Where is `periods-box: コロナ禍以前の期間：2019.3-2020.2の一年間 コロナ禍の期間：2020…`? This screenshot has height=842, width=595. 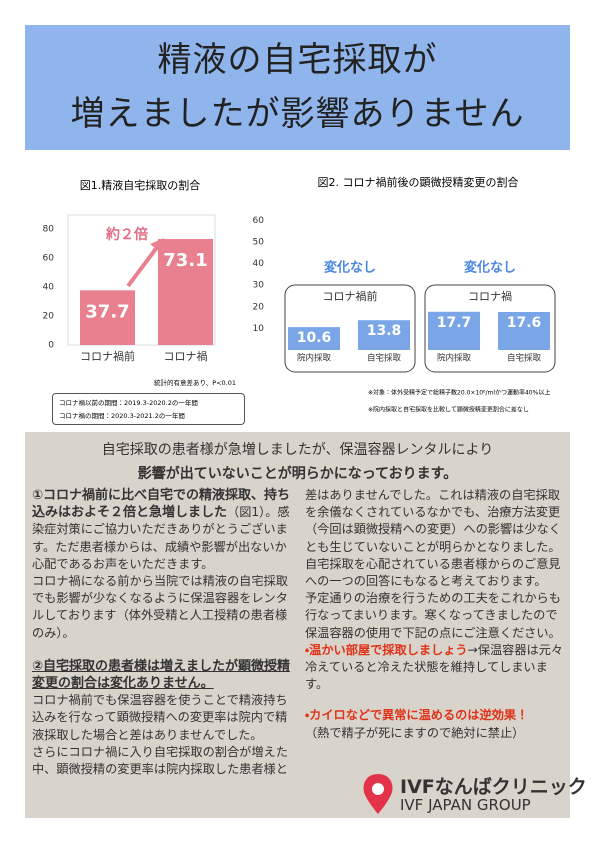 periods-box: コロナ禍以前の期間：2019.3-2020.2の一年間 コロナ禍の期間：2020… is located at coordinates (148, 409).